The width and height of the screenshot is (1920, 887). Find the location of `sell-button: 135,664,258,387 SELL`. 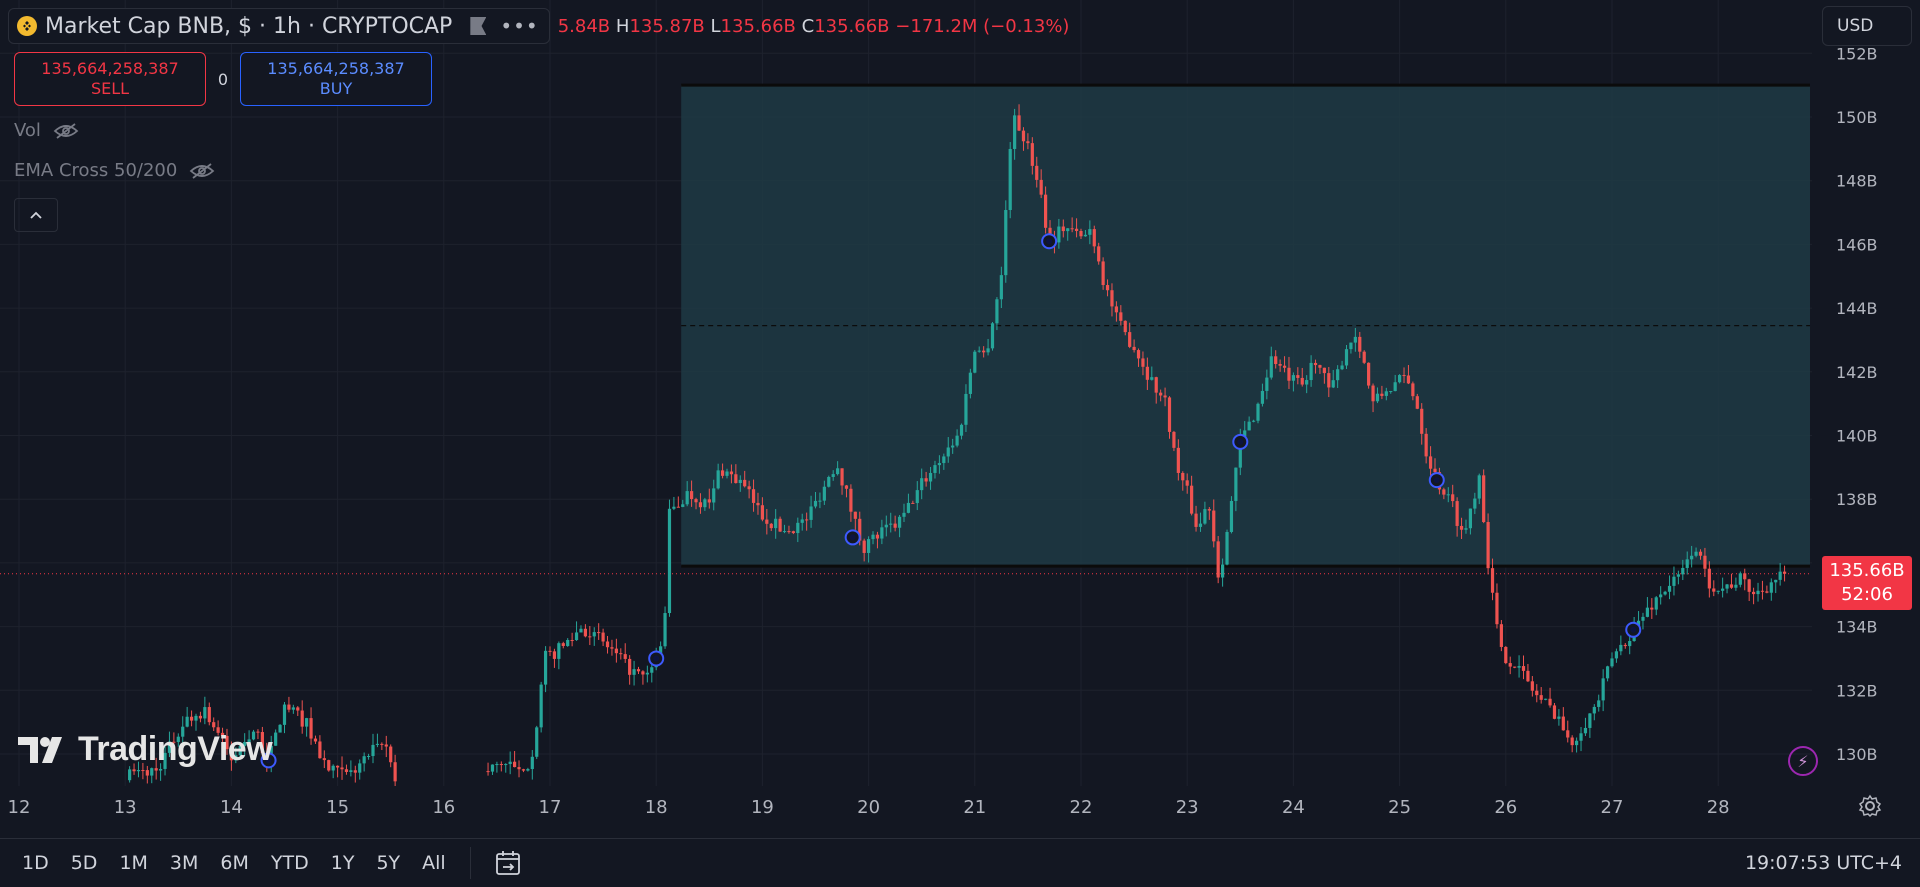

sell-button: 135,664,258,387 SELL is located at coordinates (110, 79).